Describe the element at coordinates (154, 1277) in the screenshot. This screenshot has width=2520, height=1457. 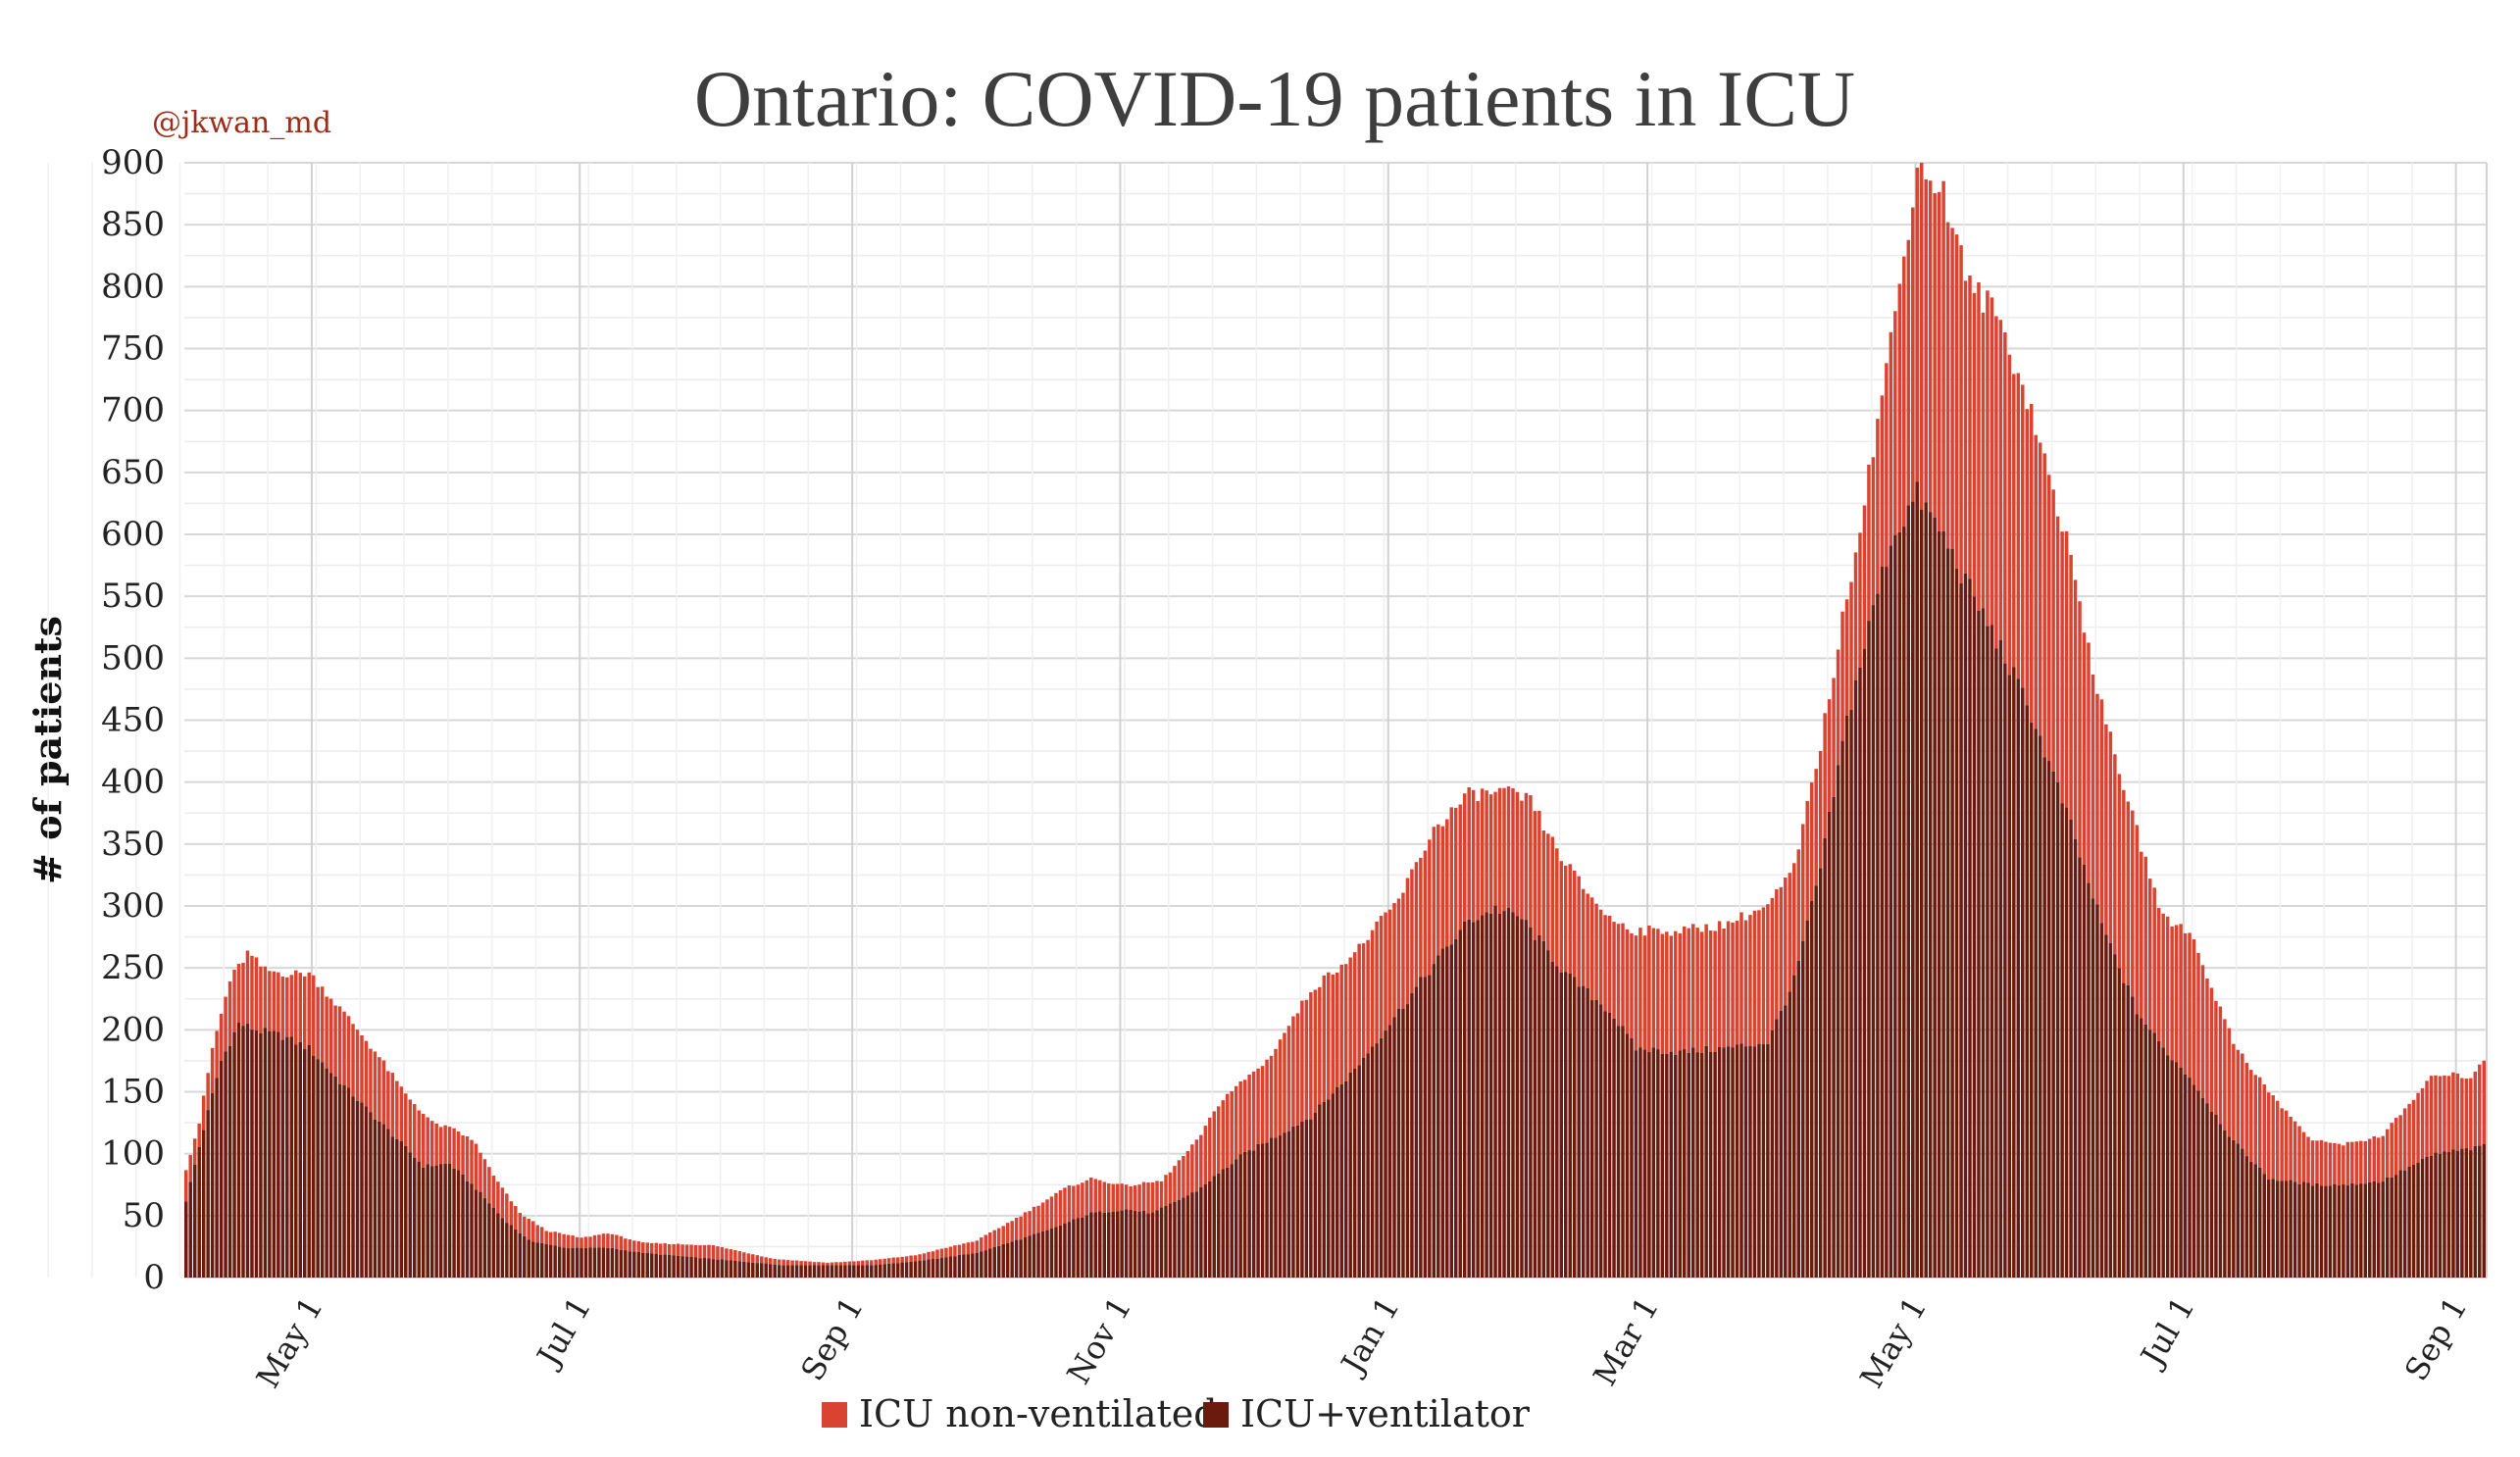
I see `y-tick-label: 0` at that location.